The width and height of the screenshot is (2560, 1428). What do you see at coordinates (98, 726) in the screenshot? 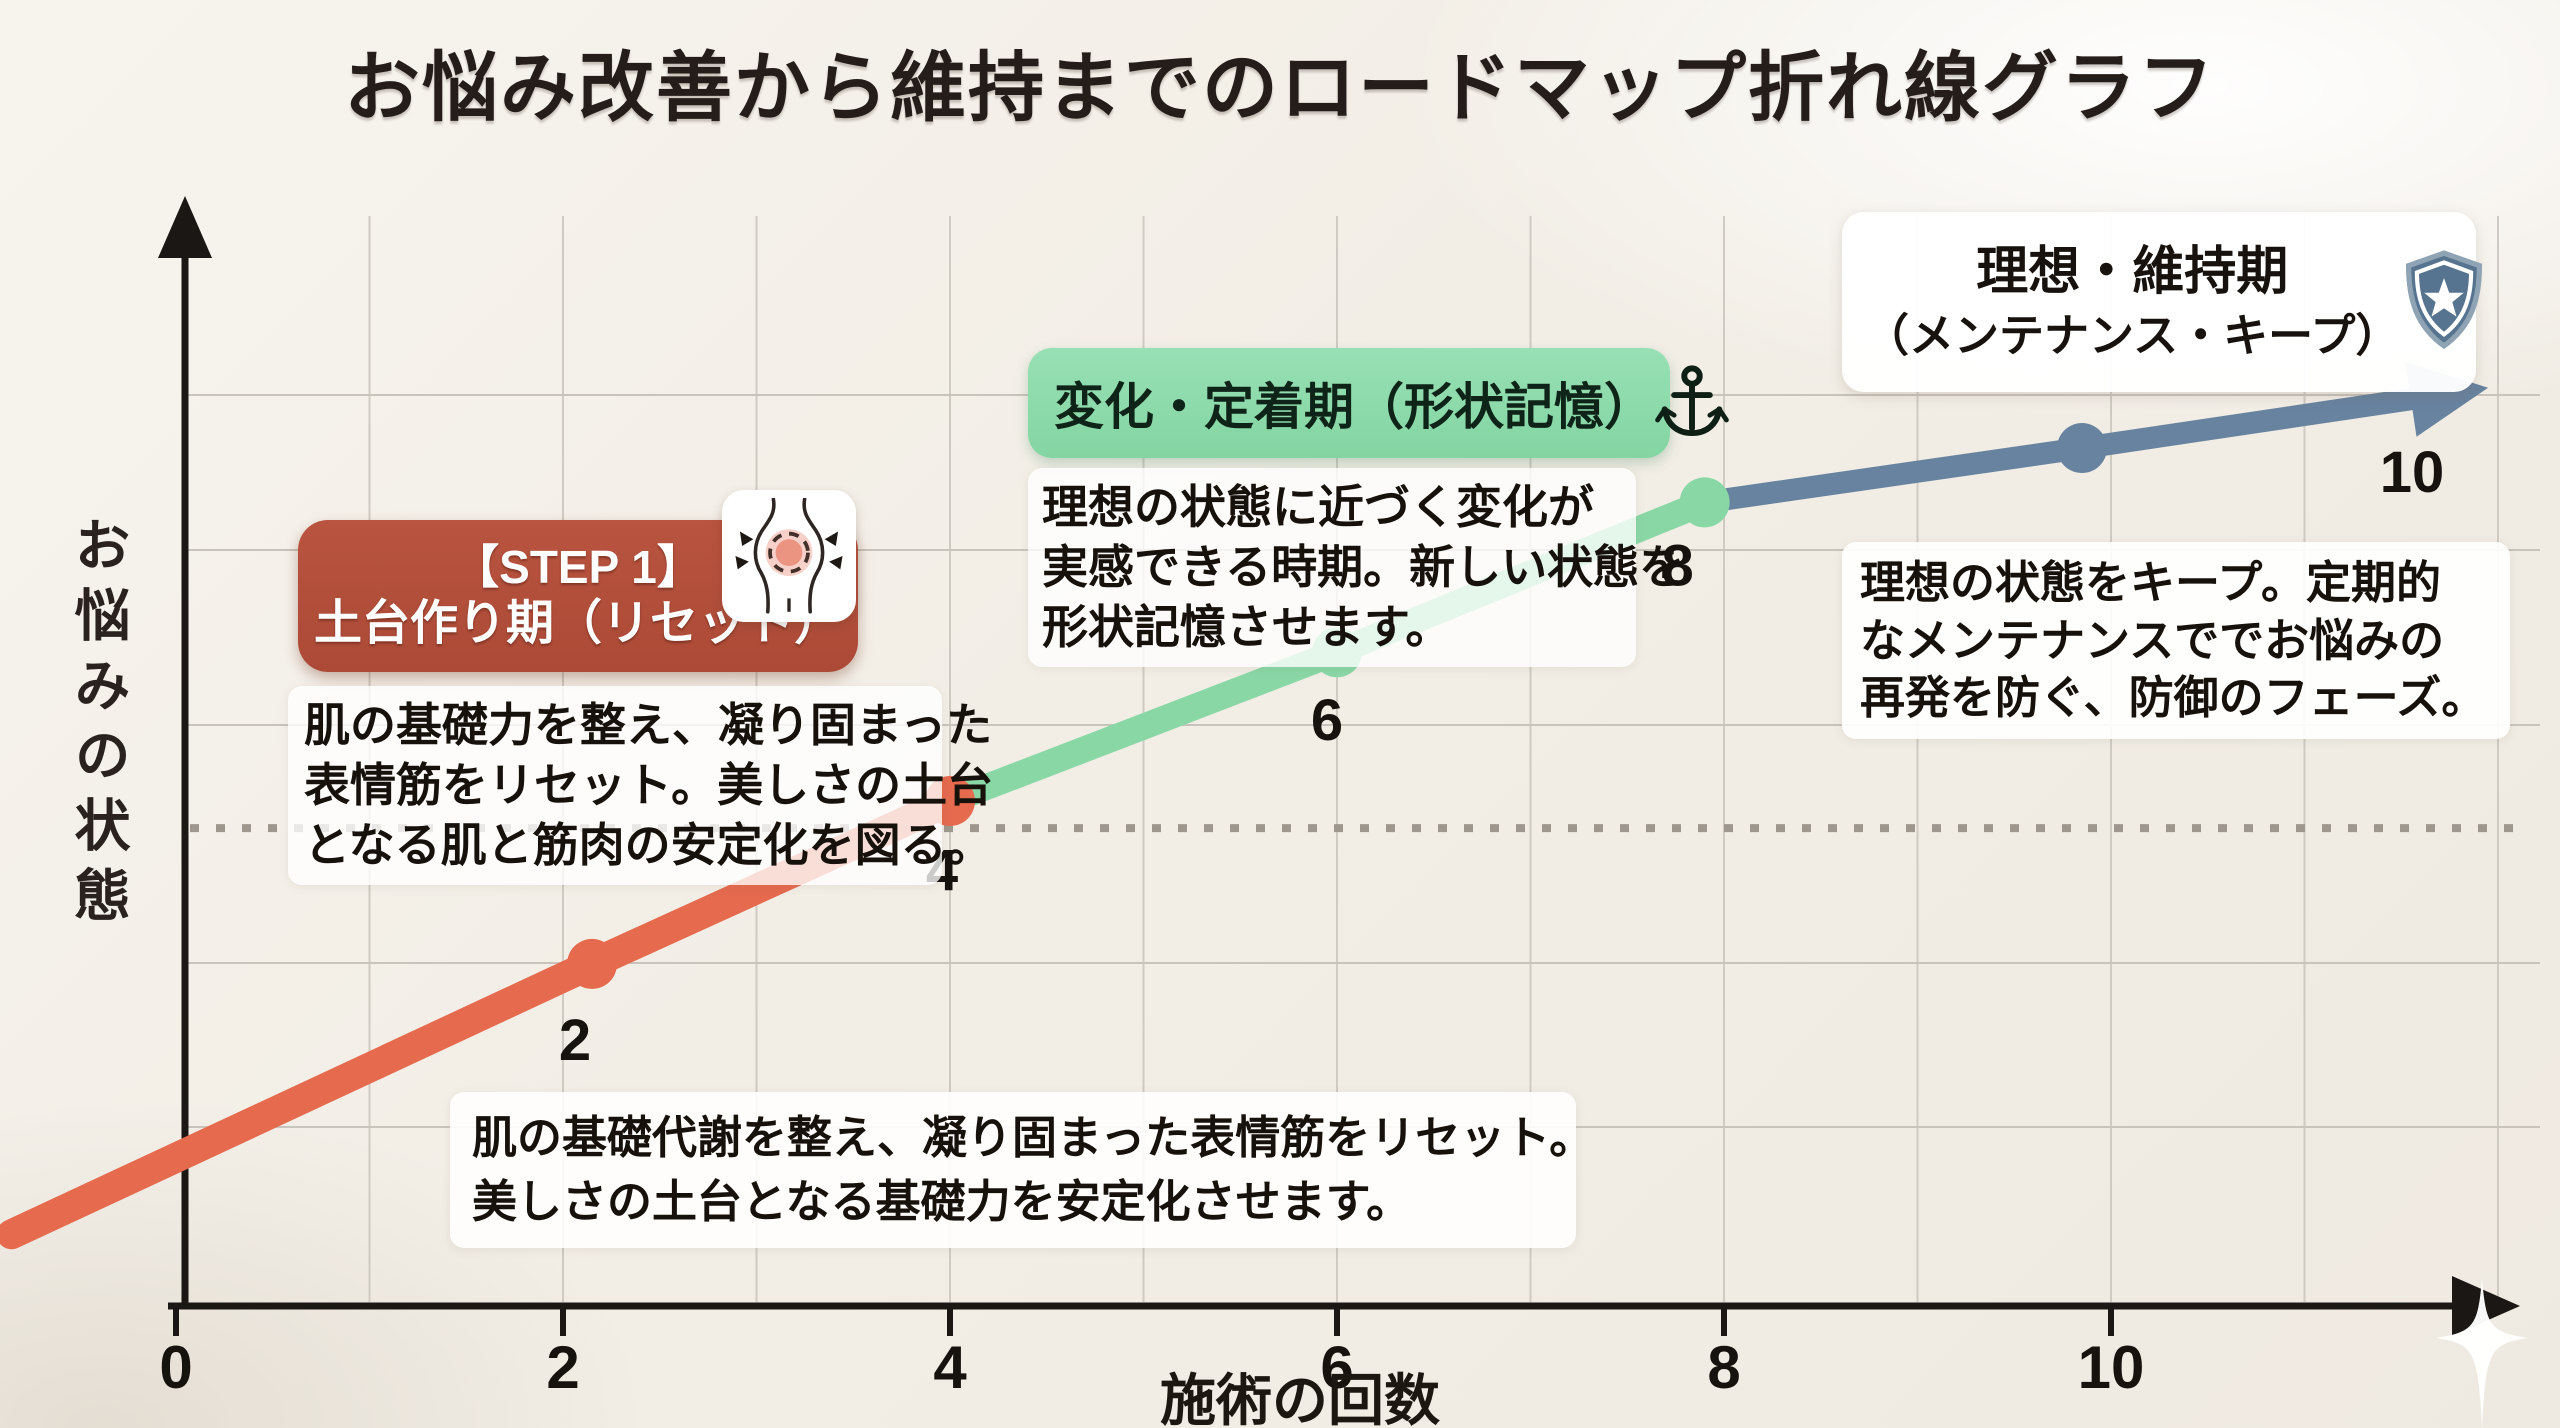
I see `y-axis-label: お悩みの状態` at bounding box center [98, 726].